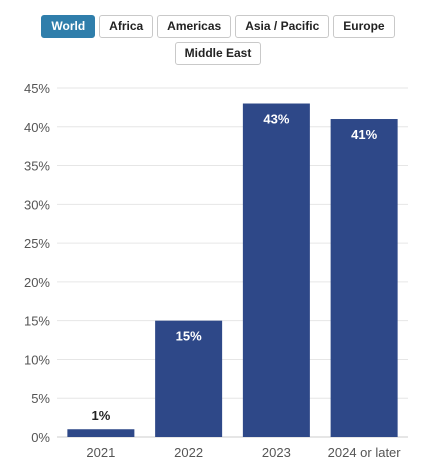 The height and width of the screenshot is (473, 436). What do you see at coordinates (40, 437) in the screenshot?
I see `y-tick-label: 0%` at bounding box center [40, 437].